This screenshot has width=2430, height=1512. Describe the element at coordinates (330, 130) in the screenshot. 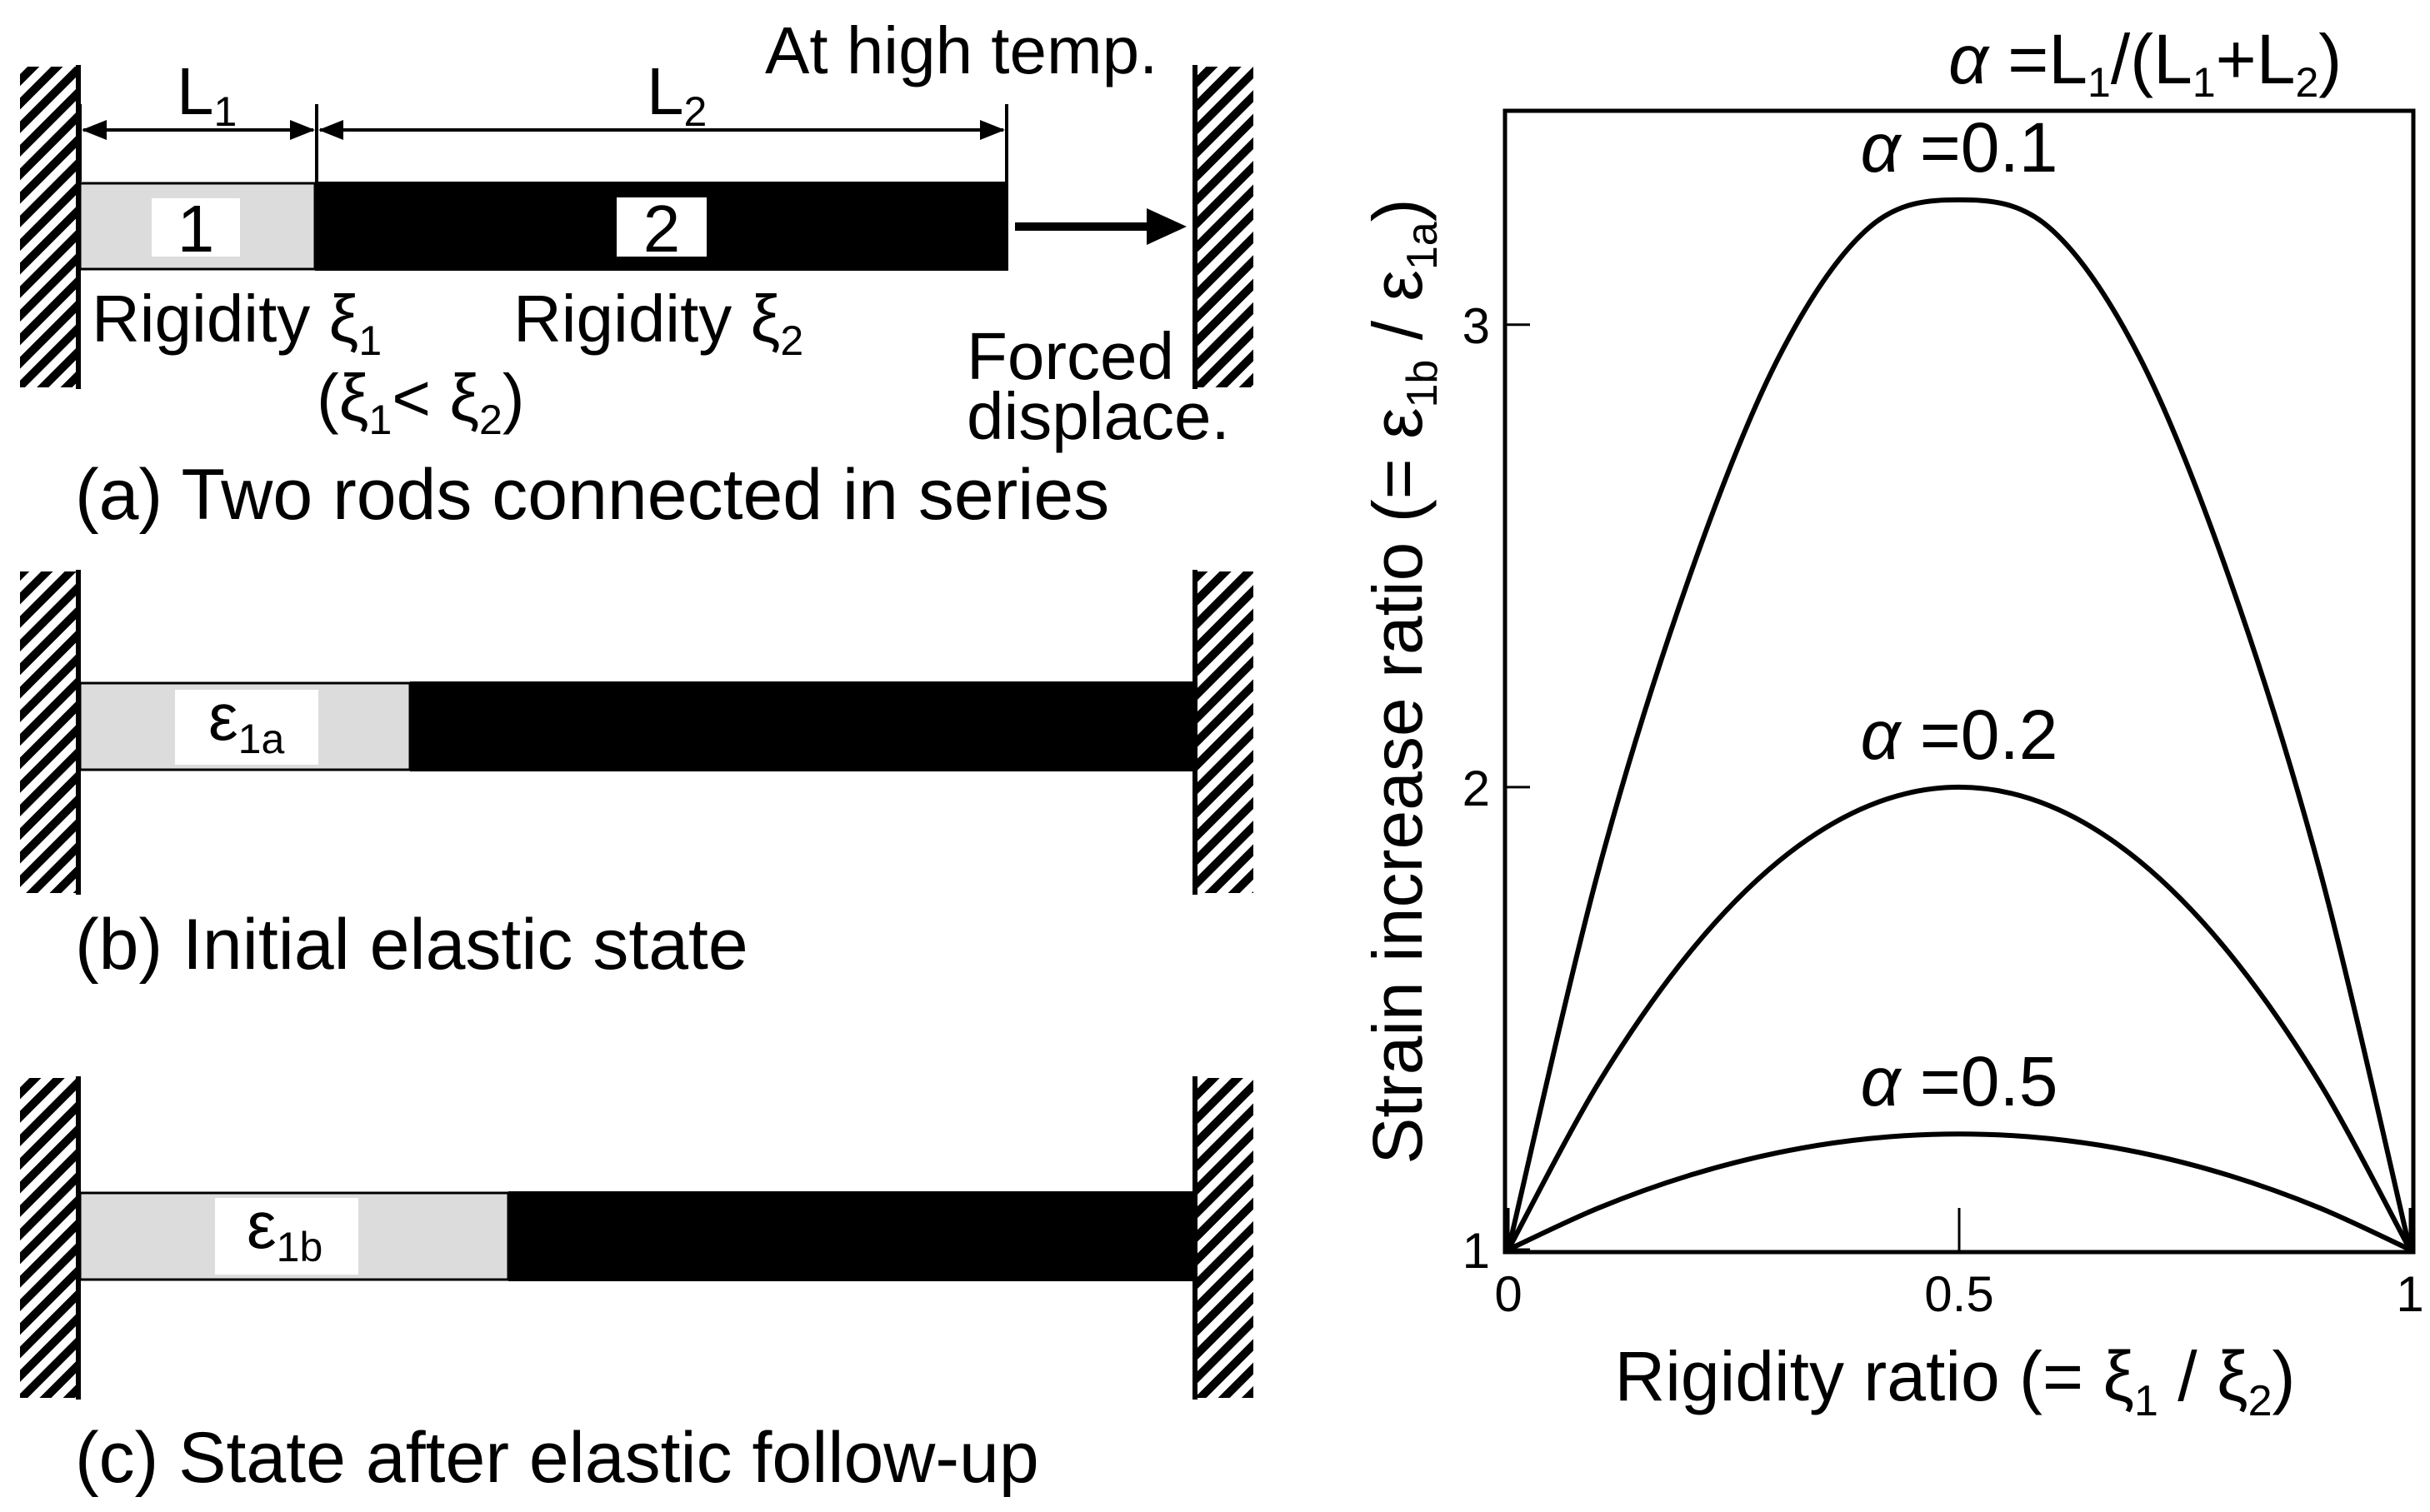

I see `l2-arrow-left` at that location.